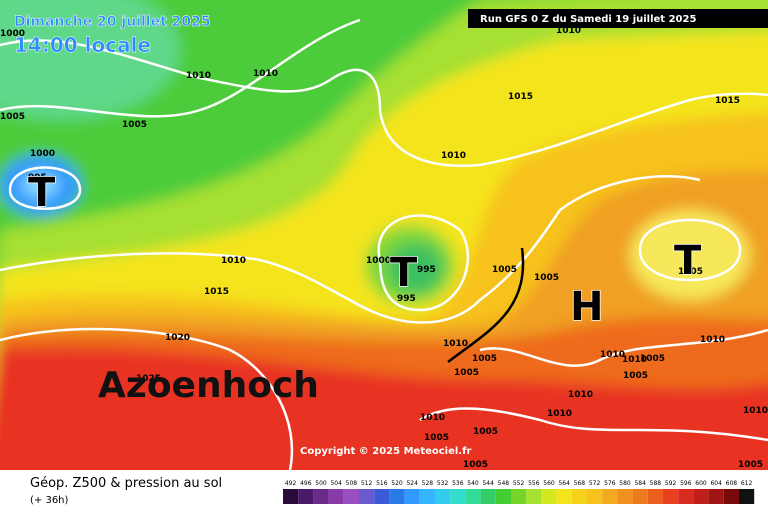 The image size is (768, 512). Describe the element at coordinates (588, 19) in the screenshot. I see `run-info: Run GFS 0 Z du Samedi 19 juillet 2025` at that location.